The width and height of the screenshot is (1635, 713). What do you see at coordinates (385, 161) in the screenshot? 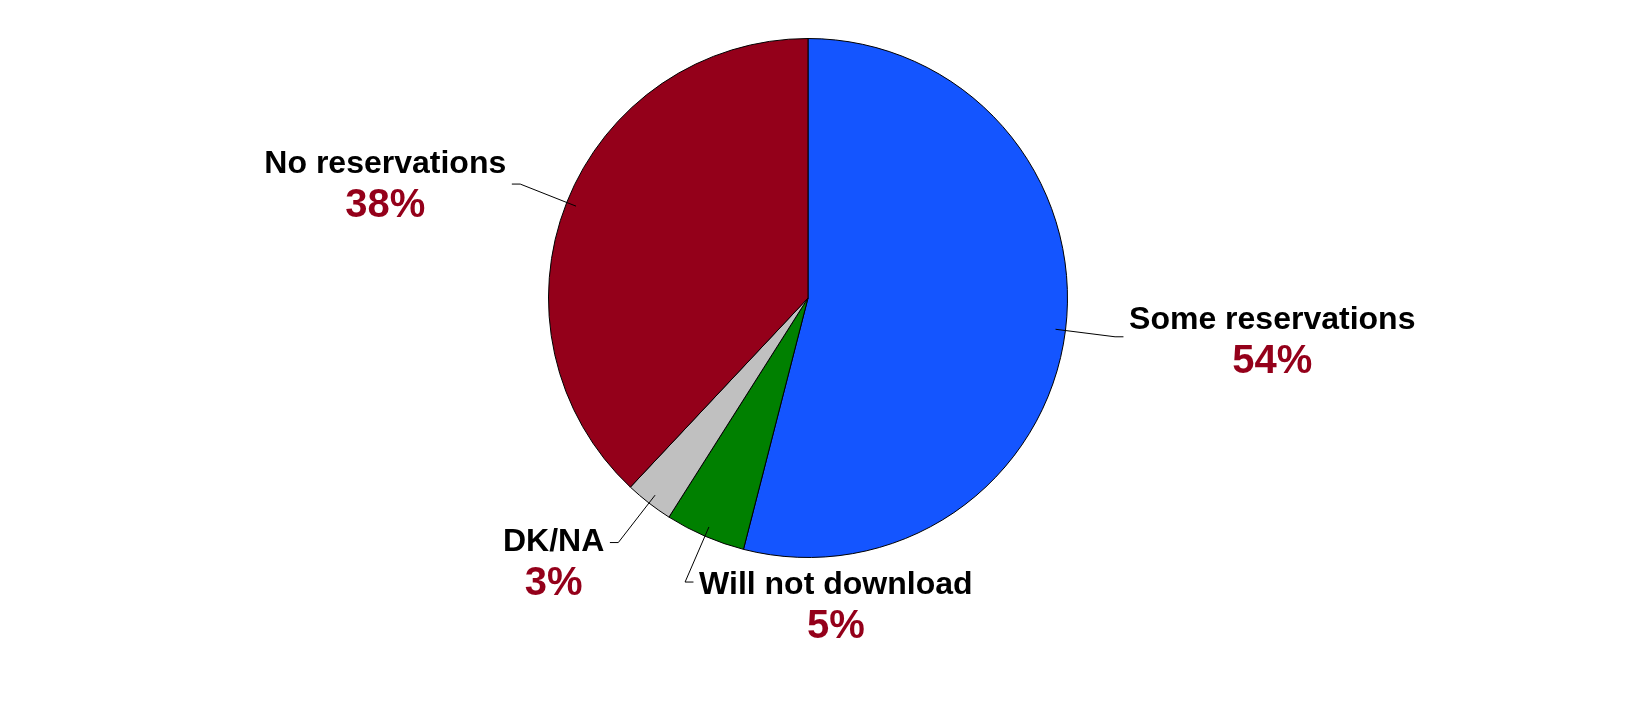
I see `slice-label: No reservations` at bounding box center [385, 161].